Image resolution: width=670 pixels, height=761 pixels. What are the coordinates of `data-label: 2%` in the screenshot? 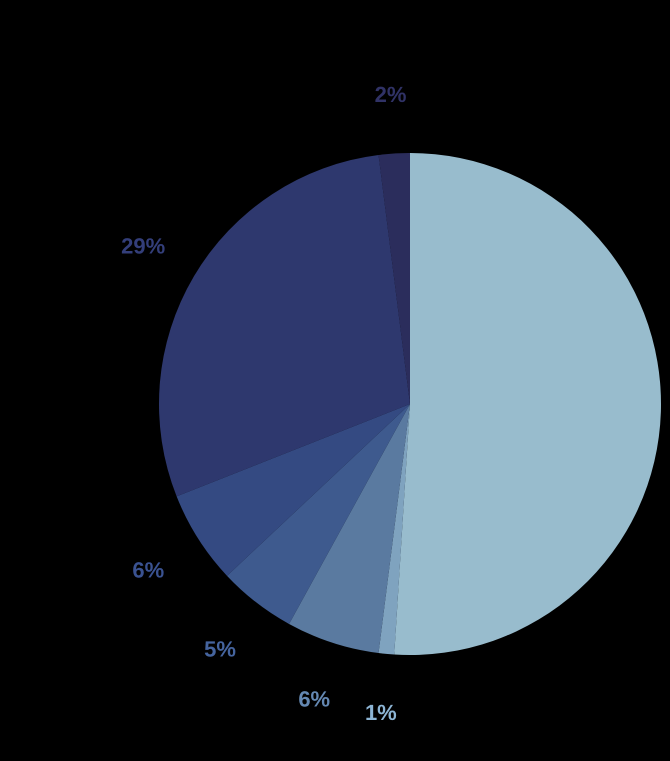 It's located at (390, 95).